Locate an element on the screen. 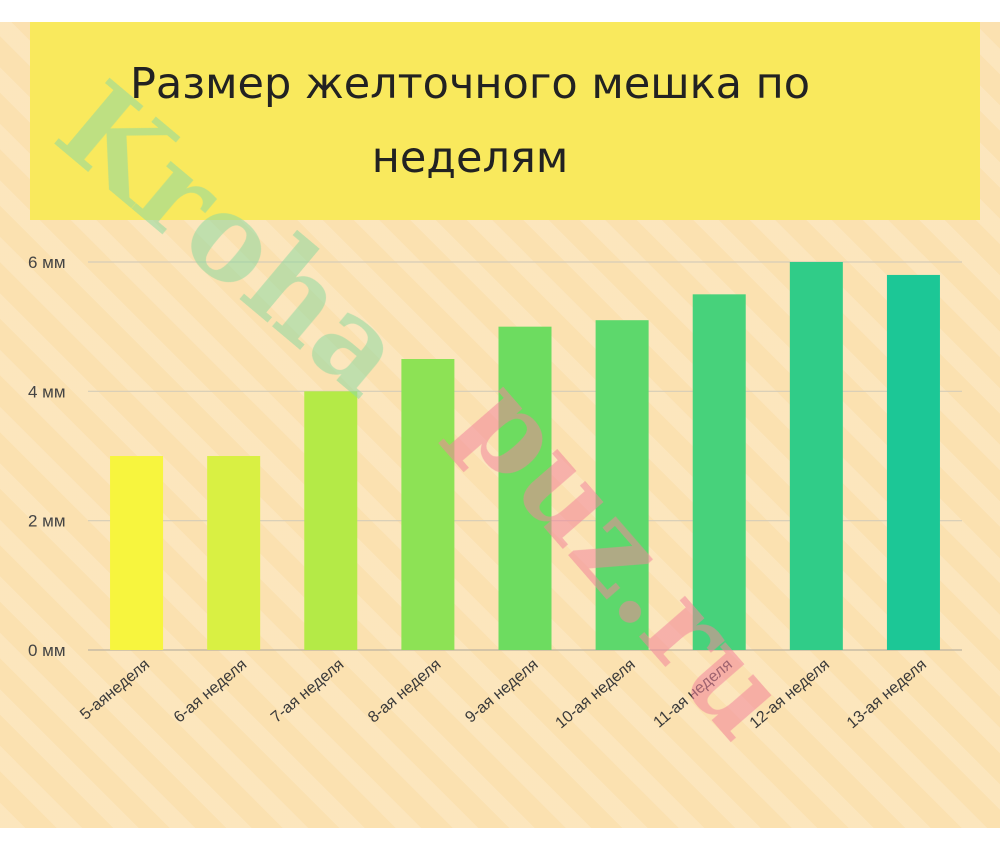 Image resolution: width=1000 pixels, height=853 pixels. chart-title: Размер желточного мешка по неделям is located at coordinates (470, 121).